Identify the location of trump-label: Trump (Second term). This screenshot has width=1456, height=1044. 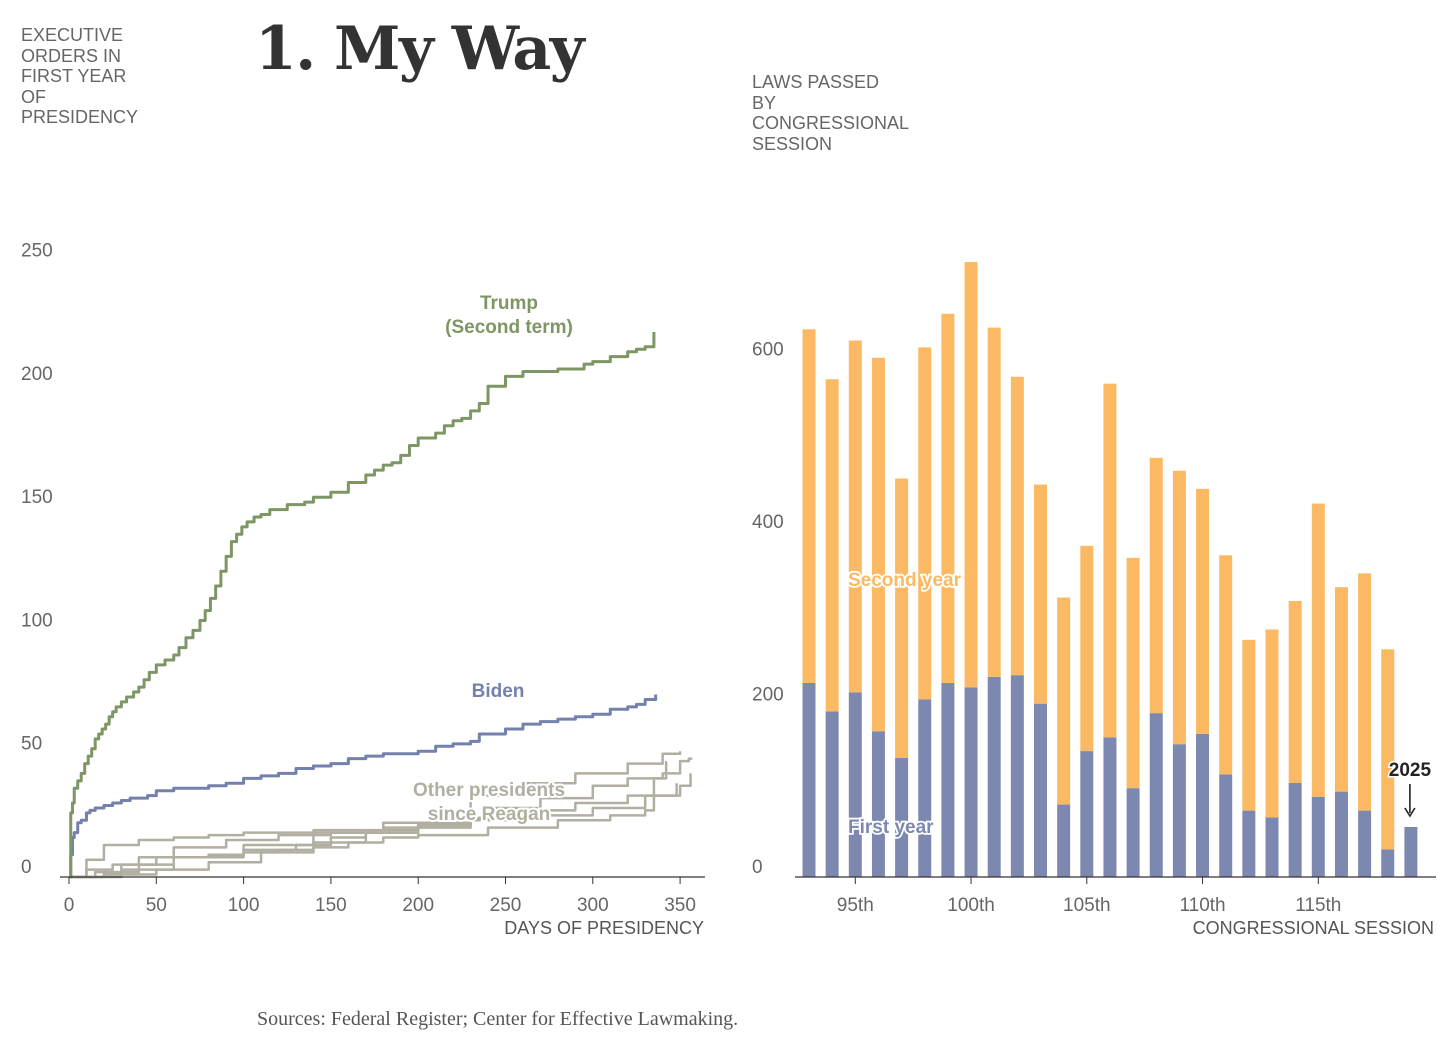
(509, 315).